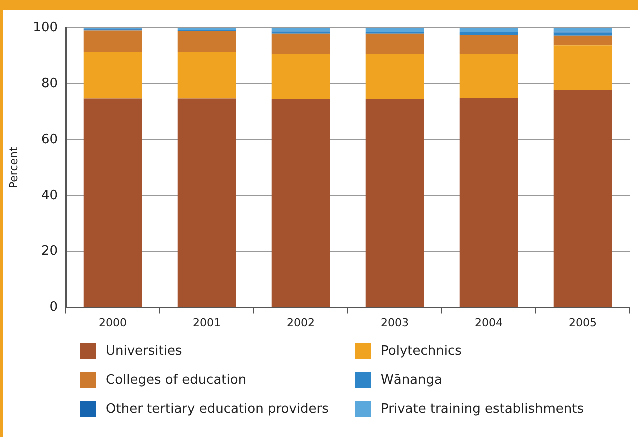 The height and width of the screenshot is (437, 638). Describe the element at coordinates (421, 351) in the screenshot. I see `legend-label: Polytechnics` at that location.